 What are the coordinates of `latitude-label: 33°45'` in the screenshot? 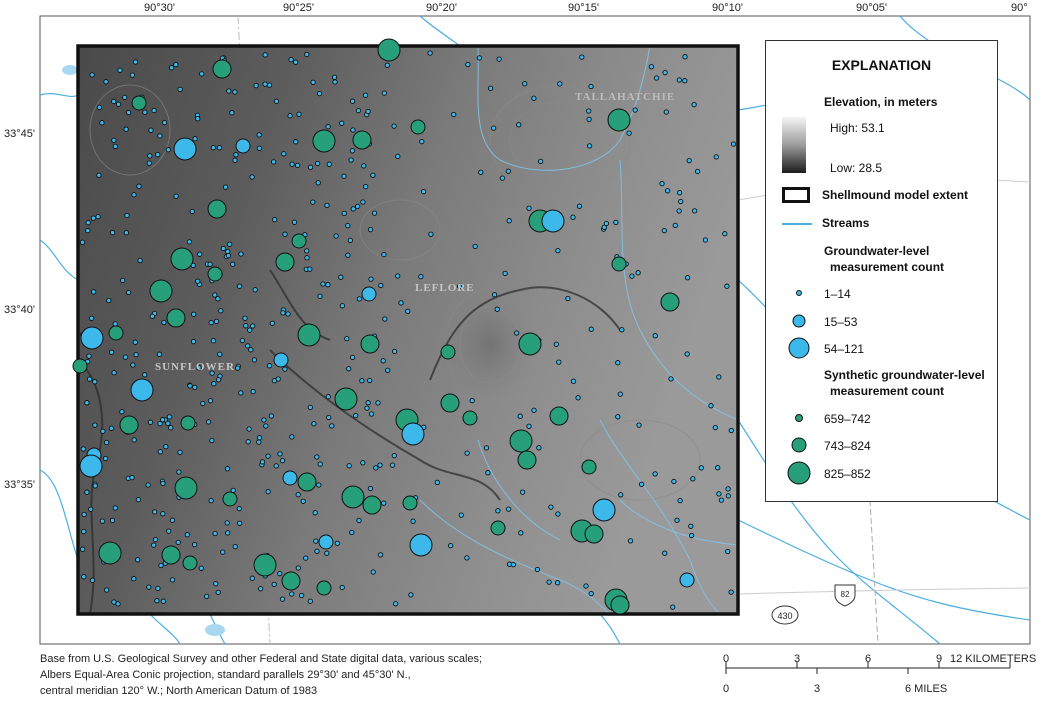 It's located at (19, 134).